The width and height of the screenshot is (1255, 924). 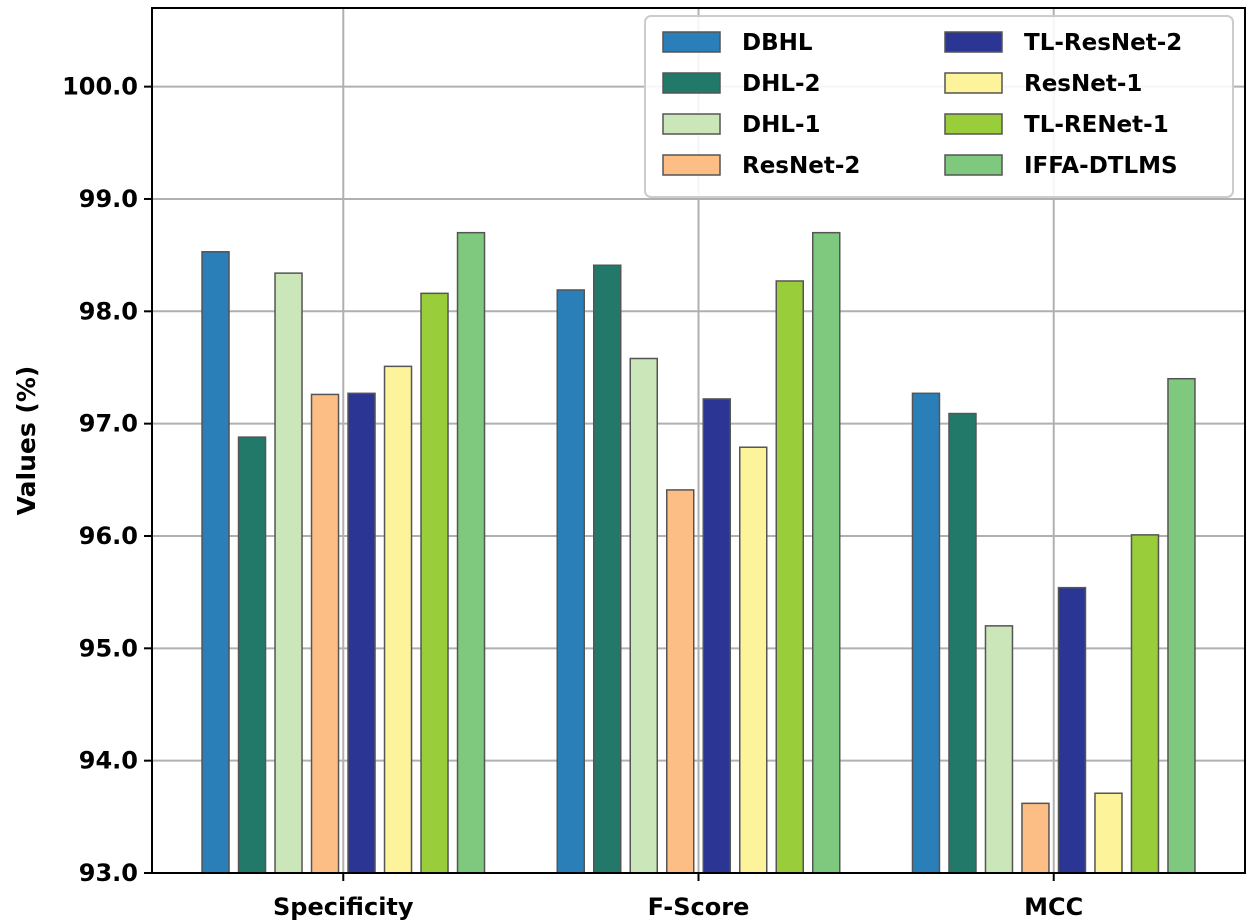 What do you see at coordinates (1083, 84) in the screenshot?
I see `legend-label: ResNet-1` at bounding box center [1083, 84].